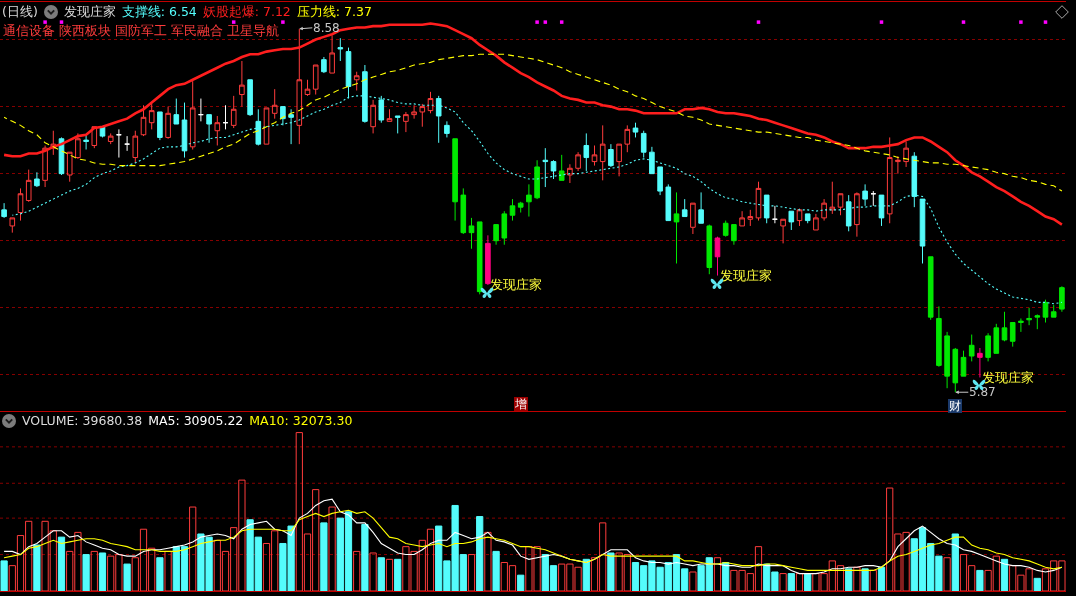 This screenshot has width=1076, height=596. What do you see at coordinates (955, 406) in the screenshot?
I see `annotation: 财` at bounding box center [955, 406].